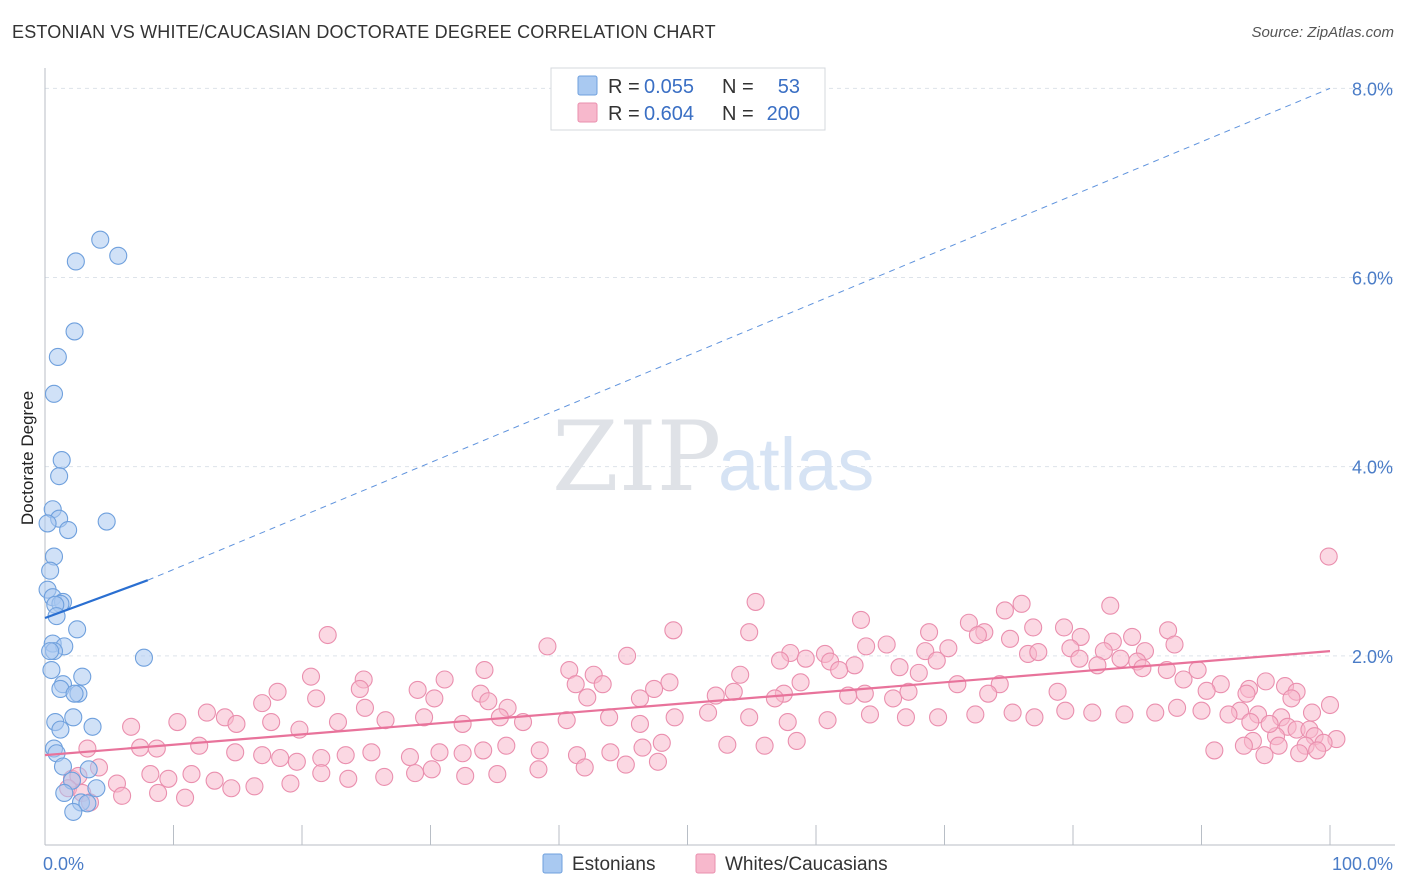 Image resolution: width=1406 pixels, height=892 pixels. I want to click on y-tick-label-0: 2.0%, so click(1372, 657).